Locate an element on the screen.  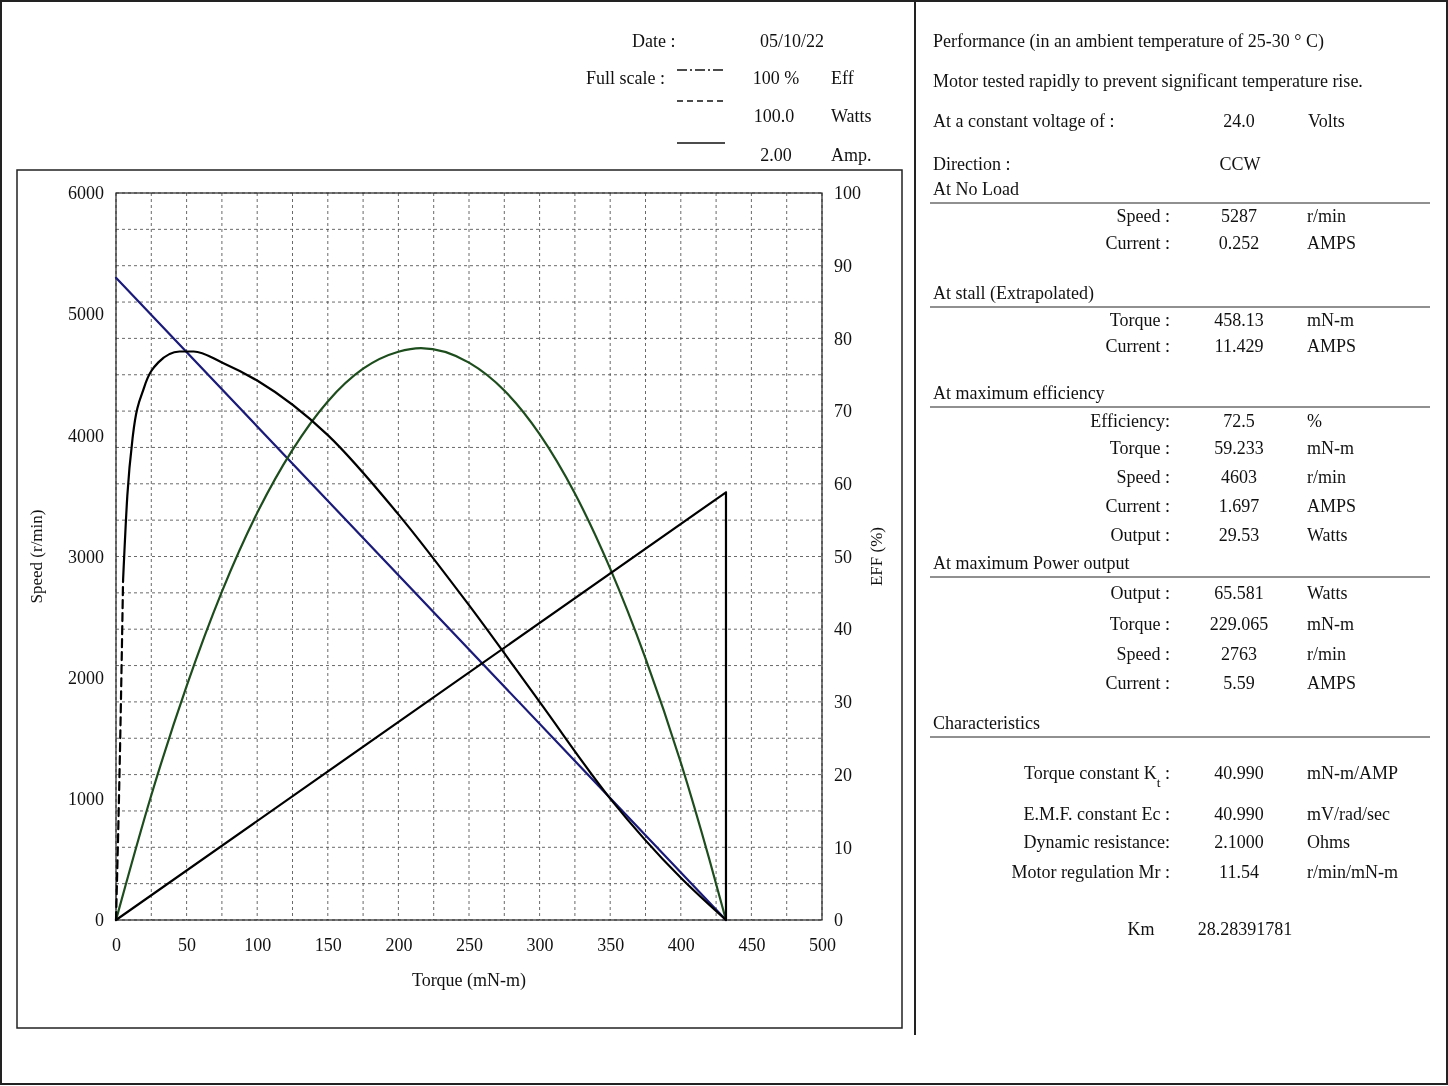
text: CCW is located at coordinates (1240, 164).